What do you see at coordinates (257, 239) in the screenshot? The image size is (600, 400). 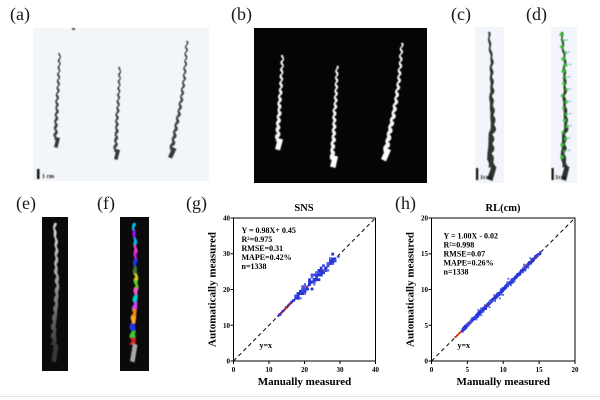 I see `svg-text: R²=0.975` at bounding box center [257, 239].